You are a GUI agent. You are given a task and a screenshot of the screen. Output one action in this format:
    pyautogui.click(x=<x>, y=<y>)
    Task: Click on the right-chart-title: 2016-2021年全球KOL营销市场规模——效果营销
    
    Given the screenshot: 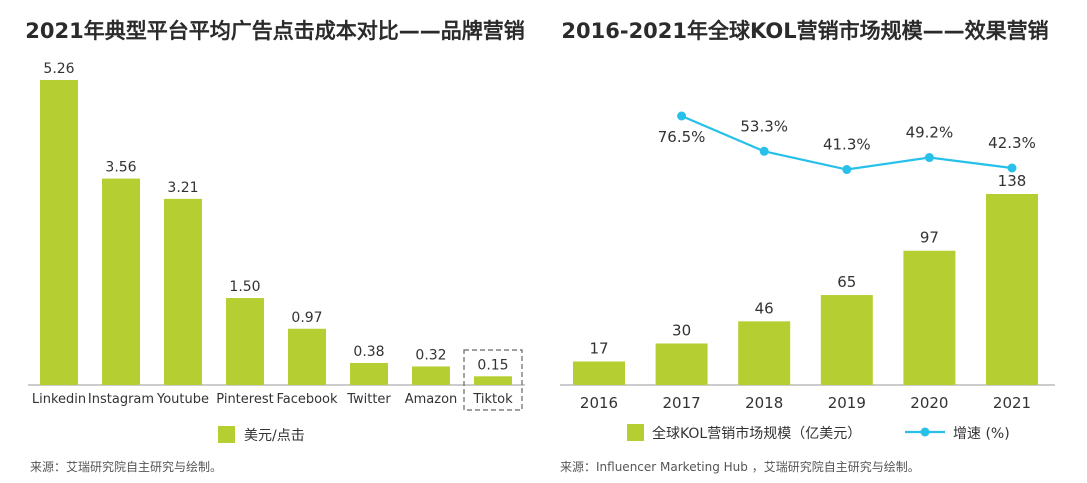 What is the action you would take?
    pyautogui.click(x=805, y=31)
    